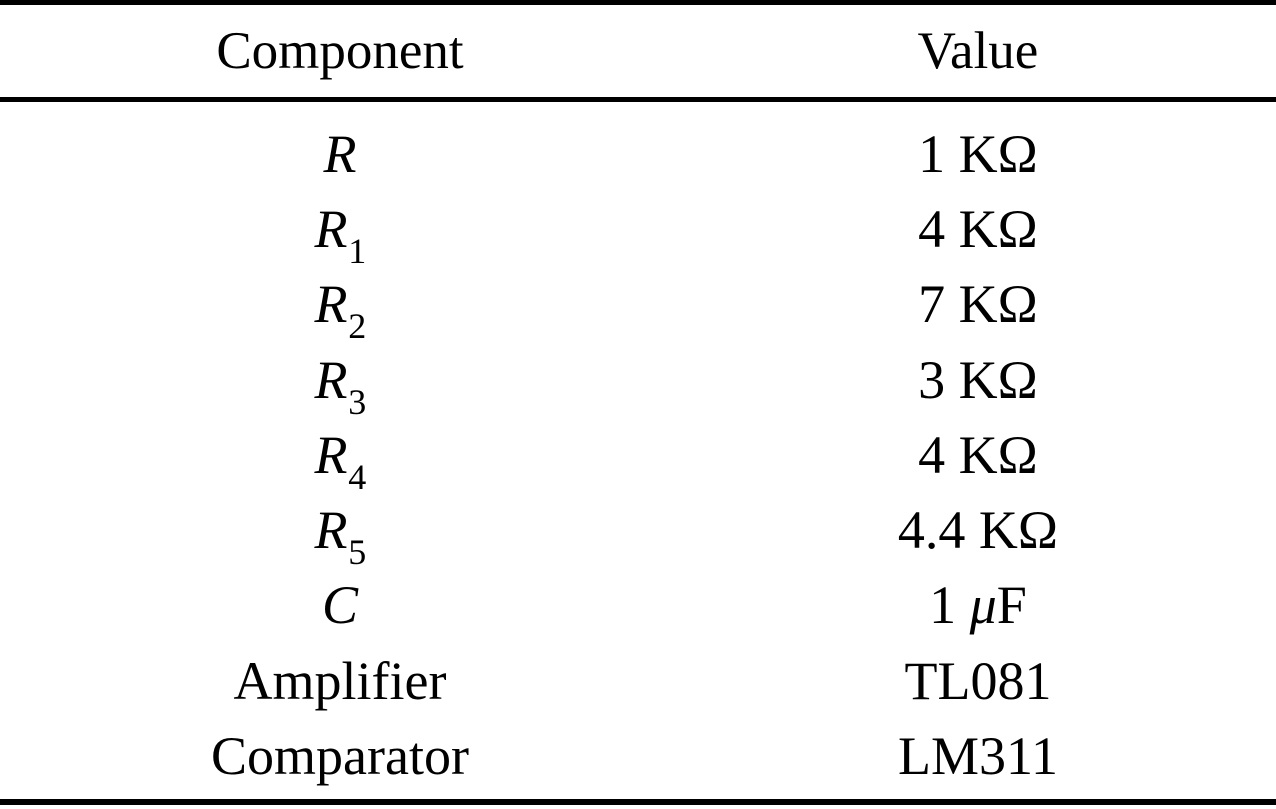 The image size is (1276, 809). What do you see at coordinates (978, 605) in the screenshot?
I see `value-cell: 1 μF` at bounding box center [978, 605].